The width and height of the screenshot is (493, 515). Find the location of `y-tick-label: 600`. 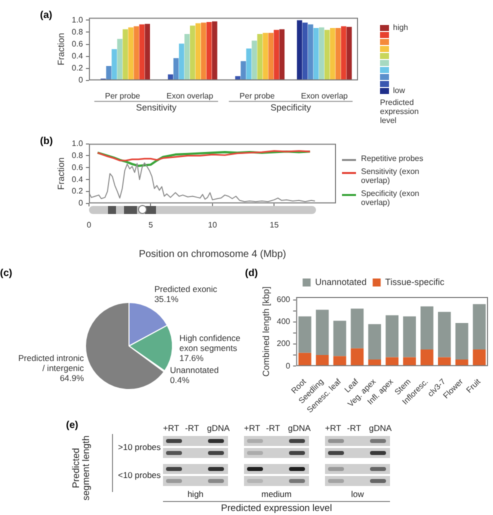

y-tick-label: 600 is located at coordinates (283, 299).